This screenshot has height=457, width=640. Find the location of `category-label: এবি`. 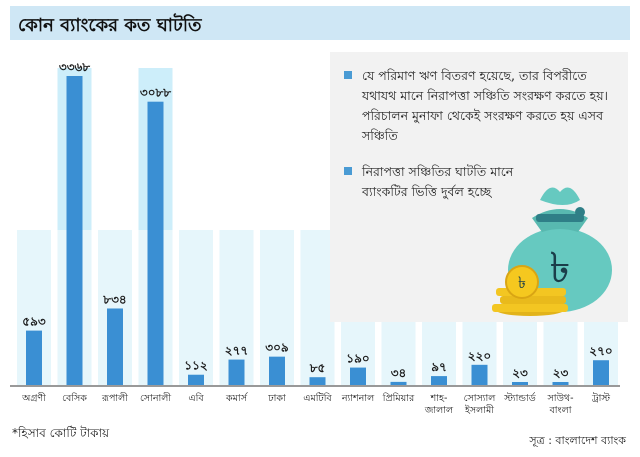

category-label: এবি is located at coordinates (196, 398).